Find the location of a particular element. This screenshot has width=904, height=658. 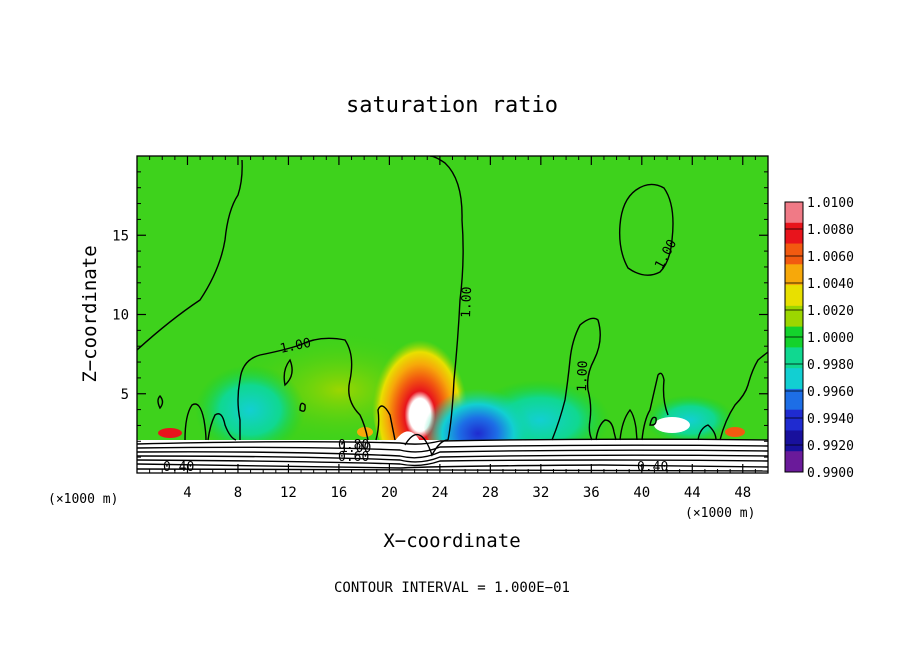

colorbar-label: 1.0000 is located at coordinates (830, 338).